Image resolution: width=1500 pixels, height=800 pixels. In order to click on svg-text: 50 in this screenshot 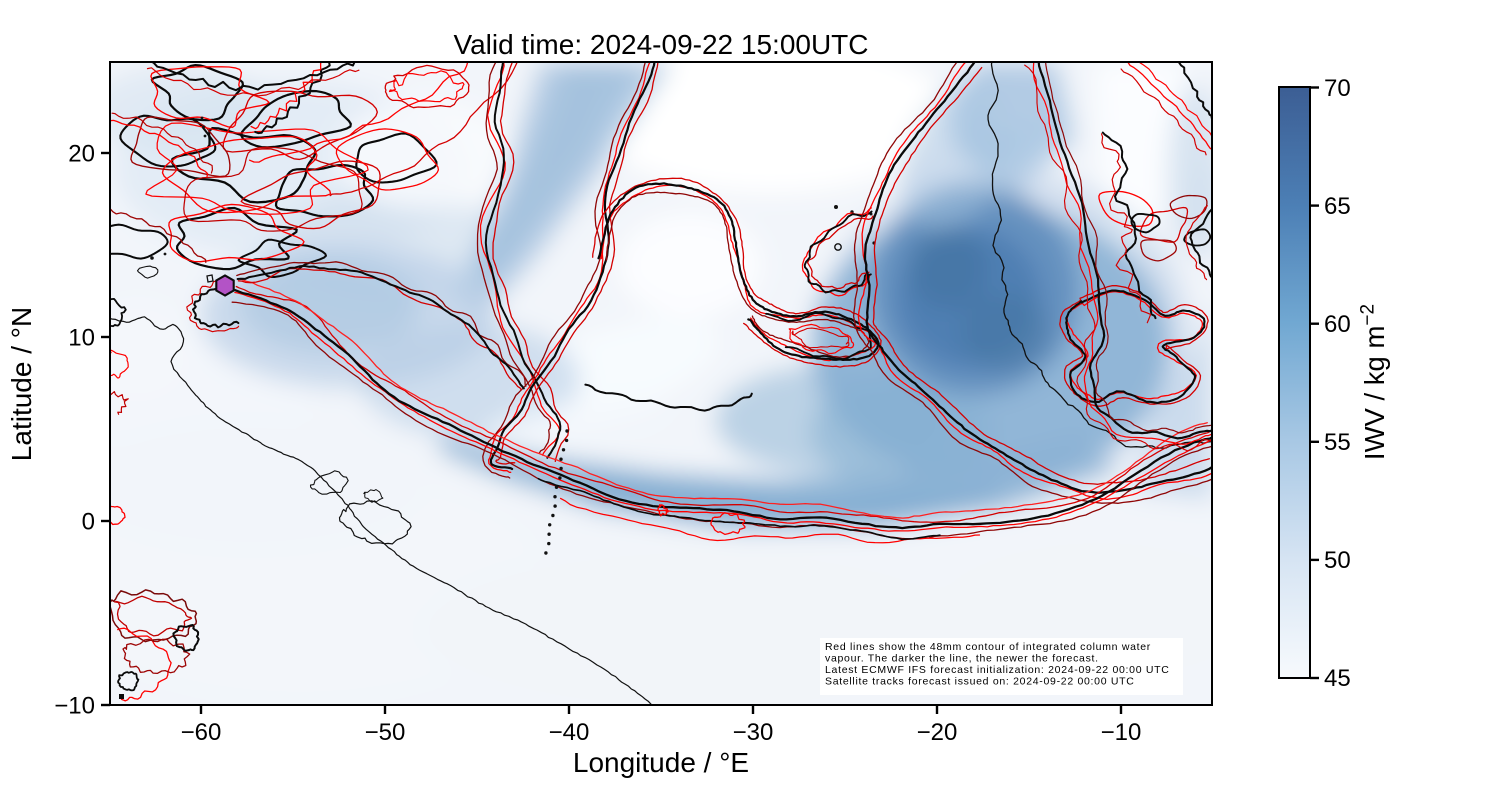, I will do `click(1337, 560)`.